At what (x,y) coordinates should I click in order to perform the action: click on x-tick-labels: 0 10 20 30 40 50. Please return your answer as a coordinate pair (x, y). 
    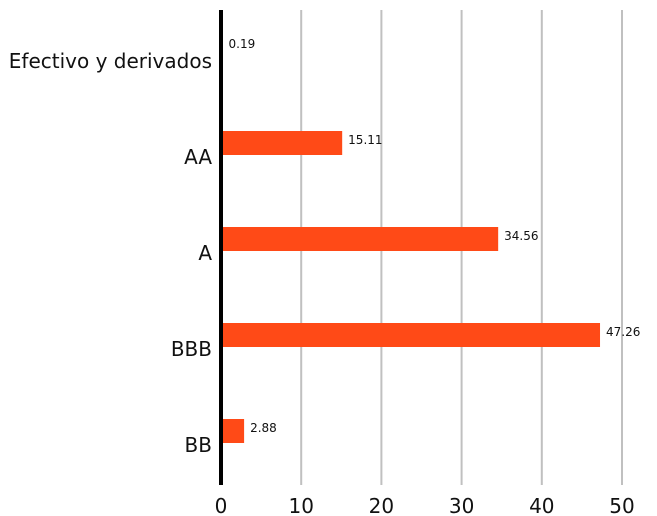
    Looking at the image, I should click on (425, 505).